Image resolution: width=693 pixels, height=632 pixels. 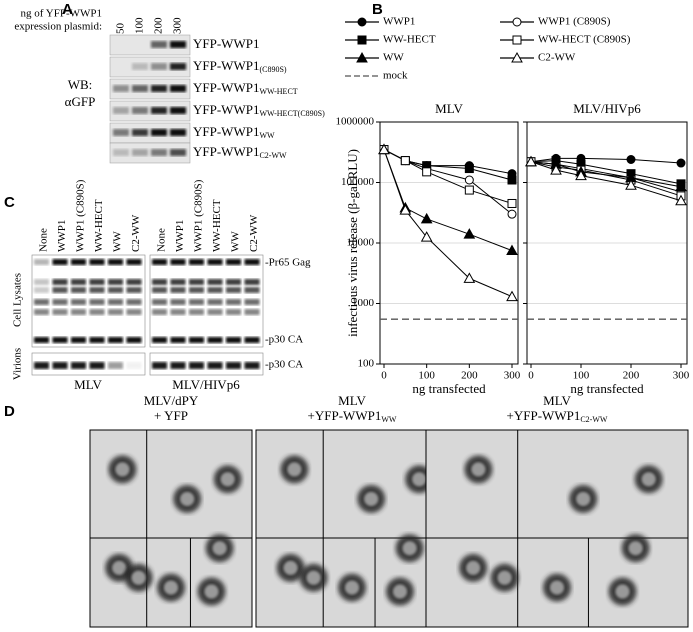 What do you see at coordinates (681, 376) in the screenshot?
I see `x-tick-label: 300` at bounding box center [681, 376].